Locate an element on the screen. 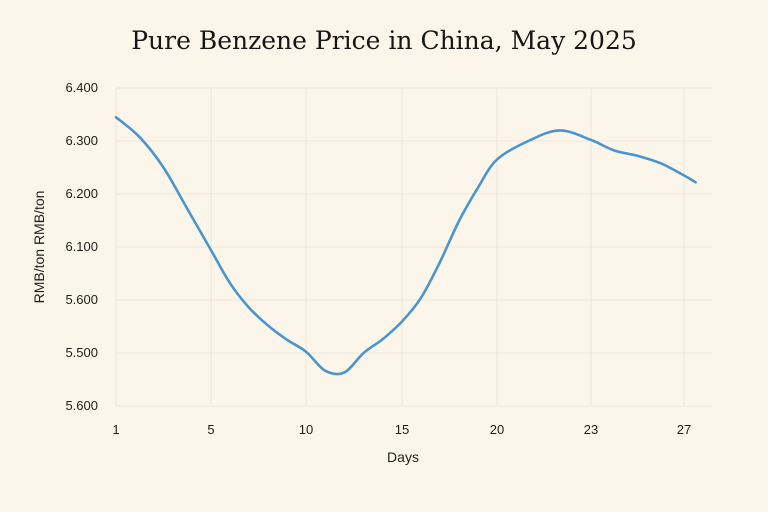 This screenshot has width=768, height=512. x-tick-label: 20 is located at coordinates (497, 429).